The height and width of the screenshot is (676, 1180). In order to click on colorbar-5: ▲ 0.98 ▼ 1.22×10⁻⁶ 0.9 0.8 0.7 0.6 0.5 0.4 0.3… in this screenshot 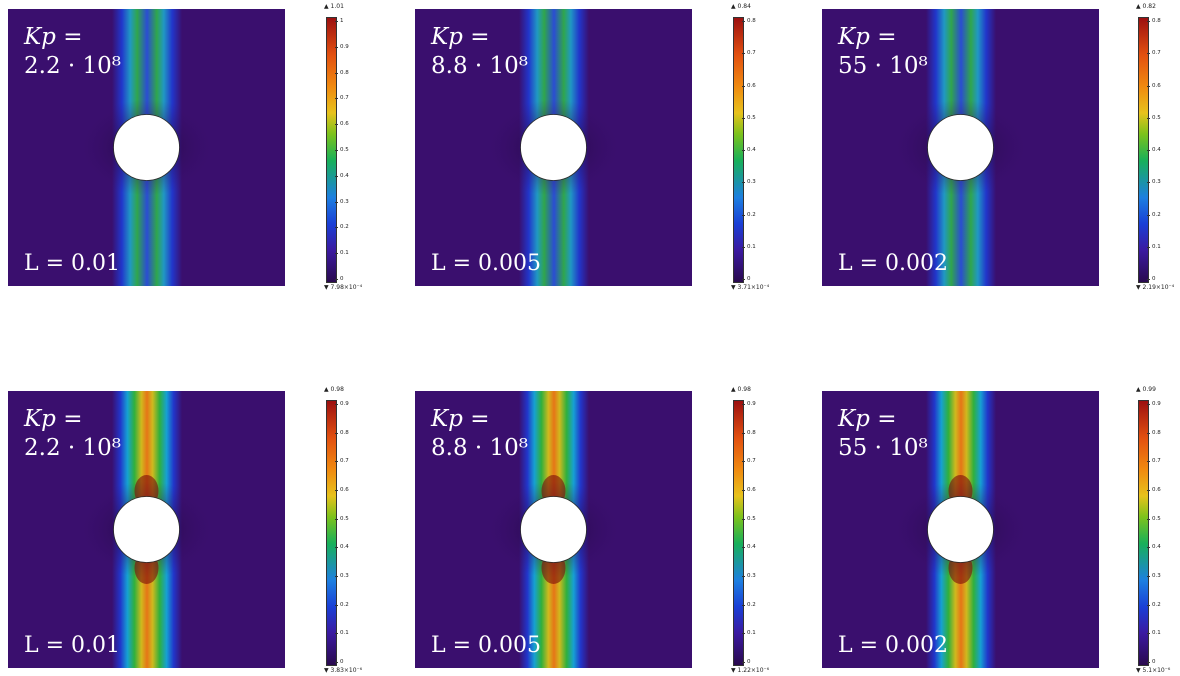, I will do `click(755, 531)`.